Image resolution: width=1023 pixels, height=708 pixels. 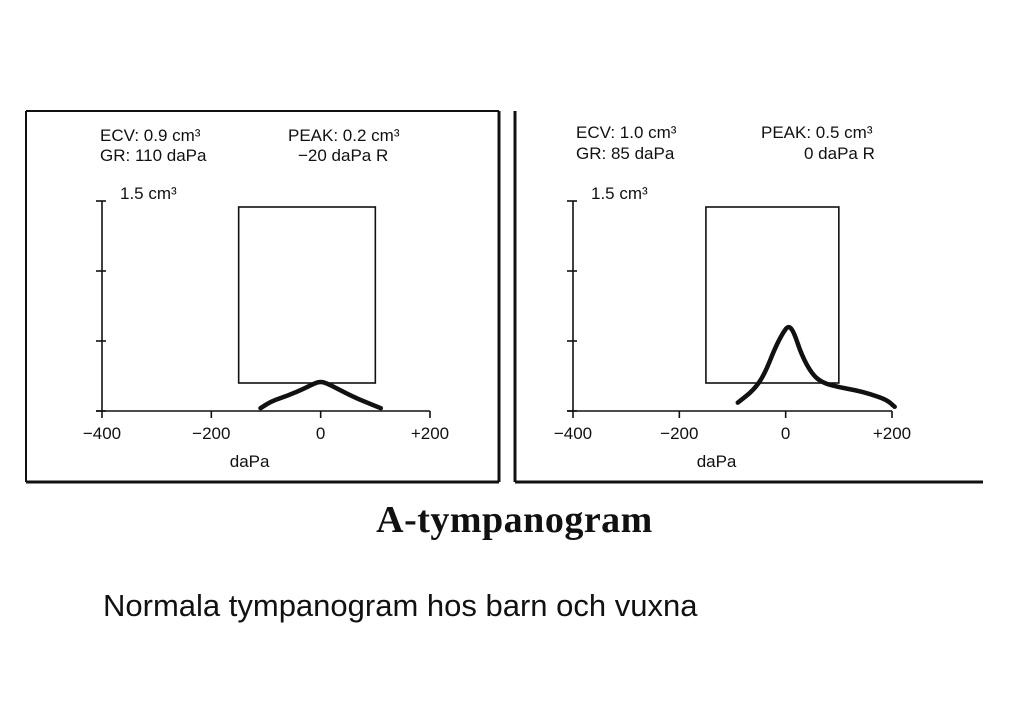 I want to click on peak-label: PEAK: 0.5 cm³, so click(x=817, y=132).